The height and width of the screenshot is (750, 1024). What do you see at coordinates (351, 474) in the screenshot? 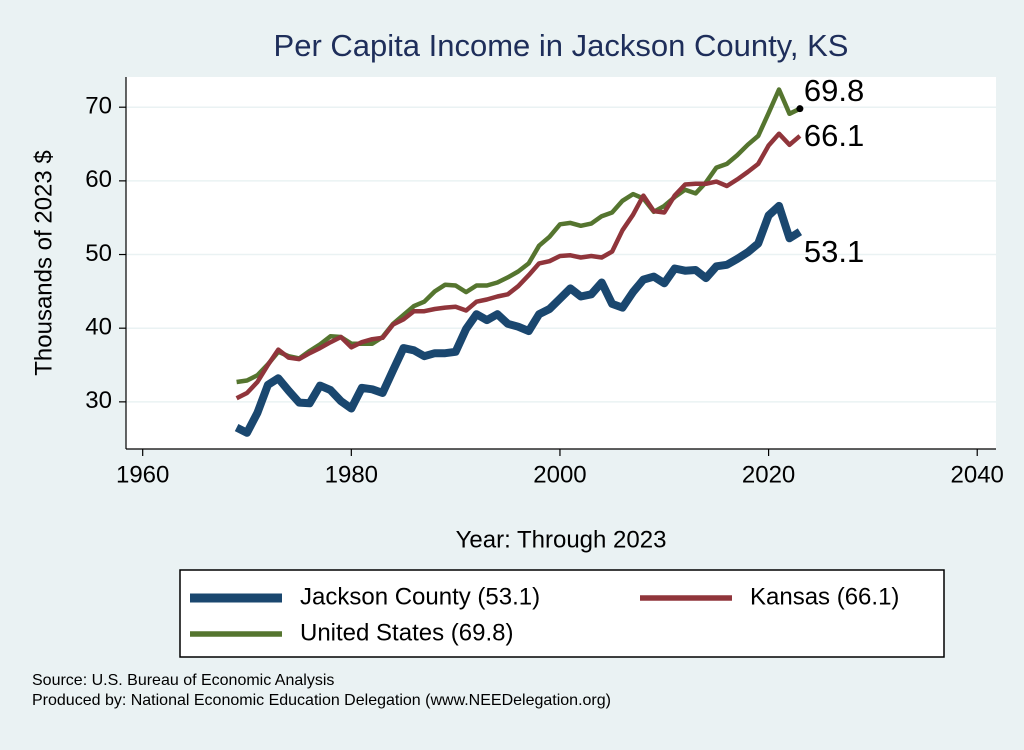
I see `x-tick-label: 1980` at bounding box center [351, 474].